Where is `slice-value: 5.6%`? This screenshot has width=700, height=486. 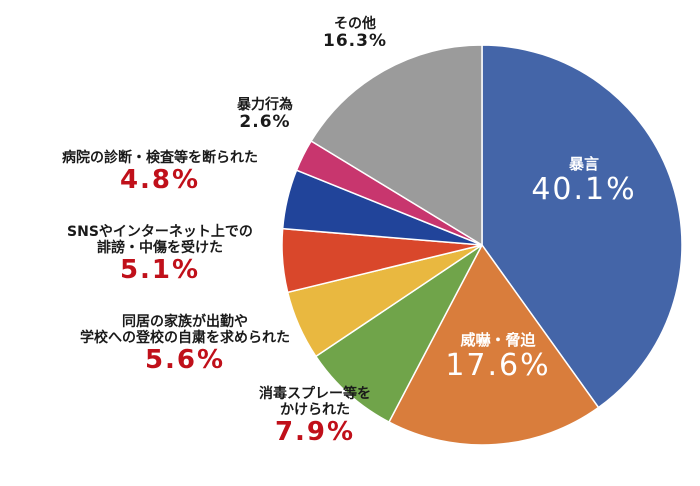 slice-value: 5.6% is located at coordinates (185, 360).